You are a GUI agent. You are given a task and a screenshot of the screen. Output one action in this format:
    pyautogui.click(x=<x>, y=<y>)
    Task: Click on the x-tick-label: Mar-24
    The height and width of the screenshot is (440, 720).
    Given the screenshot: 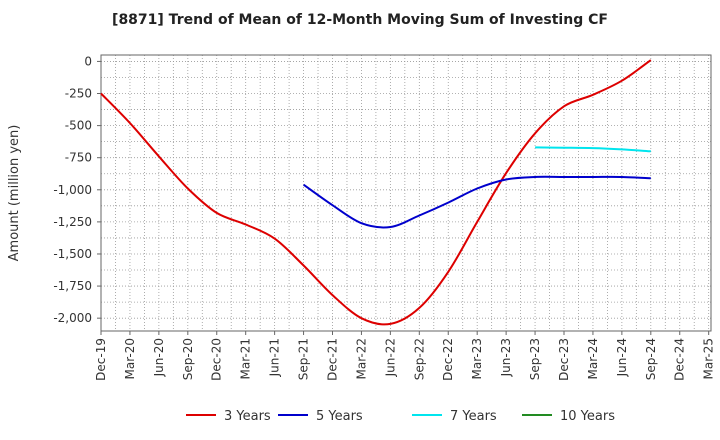 What is the action you would take?
    pyautogui.click(x=593, y=358)
    